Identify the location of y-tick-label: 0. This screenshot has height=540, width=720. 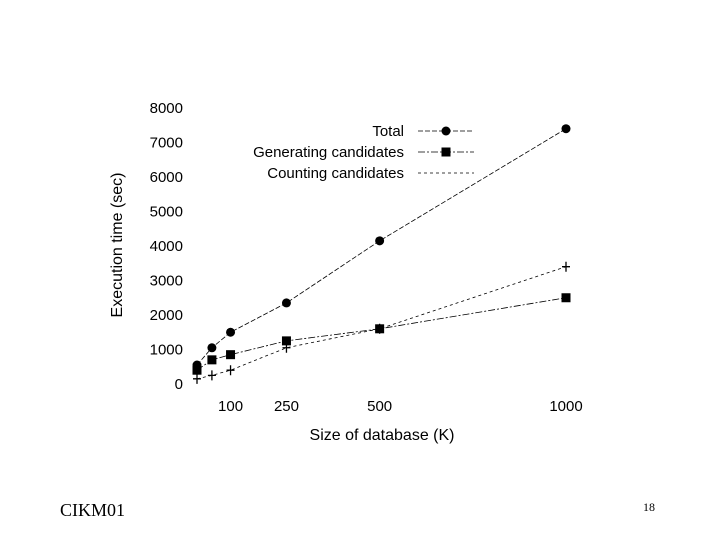
(179, 384).